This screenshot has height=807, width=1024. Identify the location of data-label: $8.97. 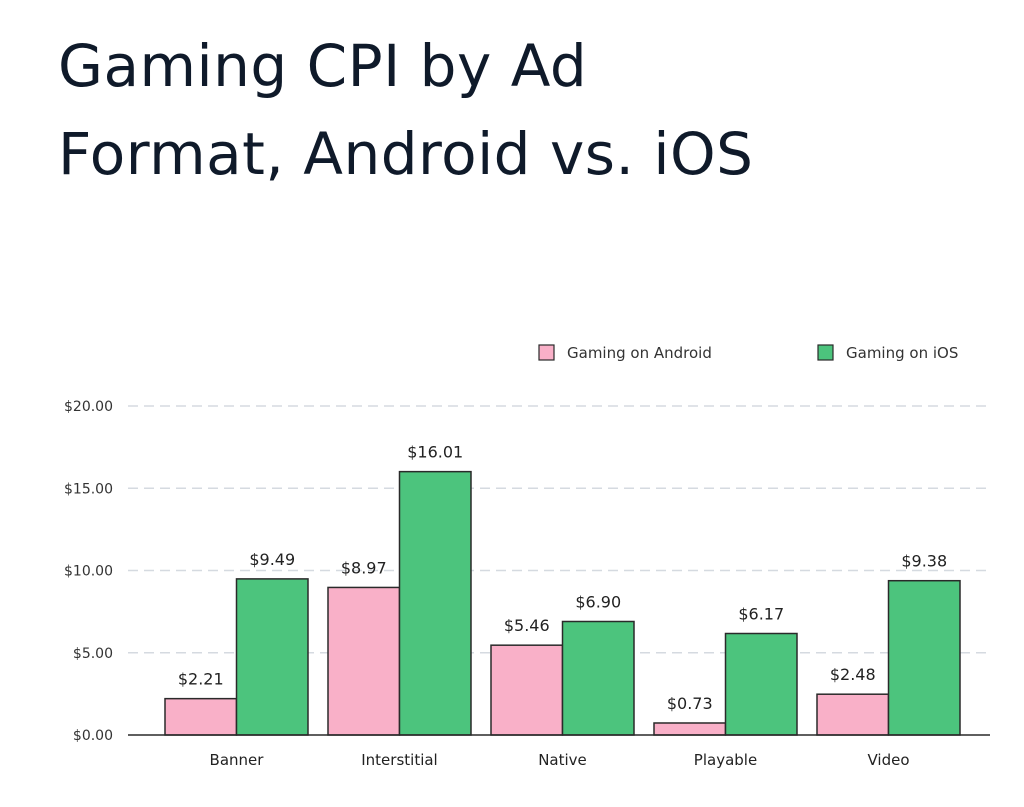
(364, 567).